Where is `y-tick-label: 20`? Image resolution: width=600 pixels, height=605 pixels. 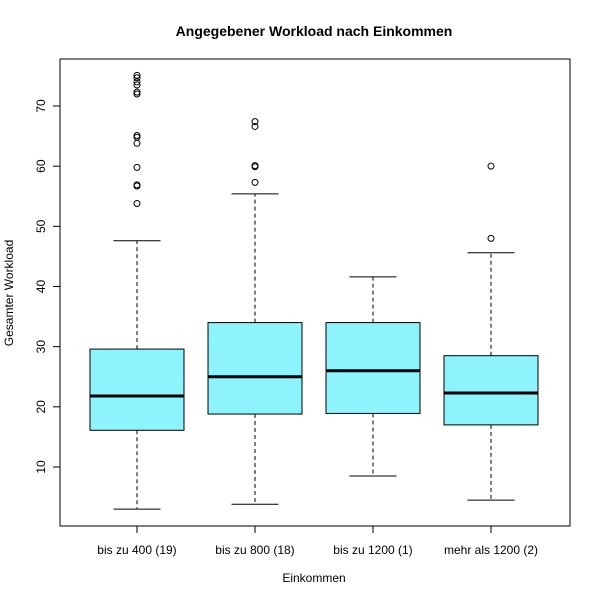 y-tick-label: 20 is located at coordinates (41, 407).